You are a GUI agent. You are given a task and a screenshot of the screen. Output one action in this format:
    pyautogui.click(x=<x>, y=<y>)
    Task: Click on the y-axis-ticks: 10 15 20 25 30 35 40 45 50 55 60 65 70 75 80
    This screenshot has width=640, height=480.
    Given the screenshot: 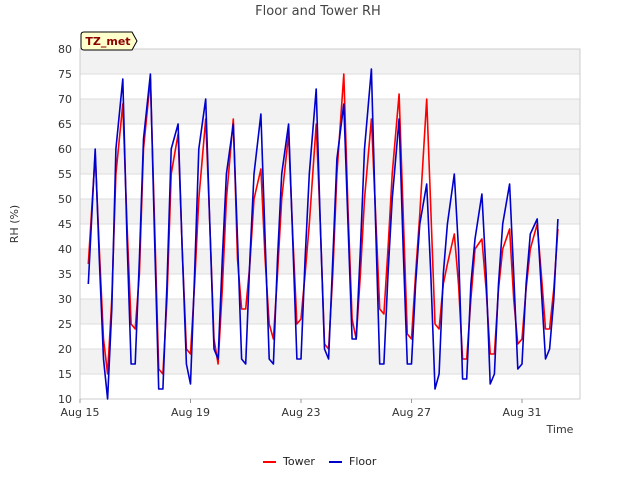 What is the action you would take?
    pyautogui.click(x=65, y=224)
    